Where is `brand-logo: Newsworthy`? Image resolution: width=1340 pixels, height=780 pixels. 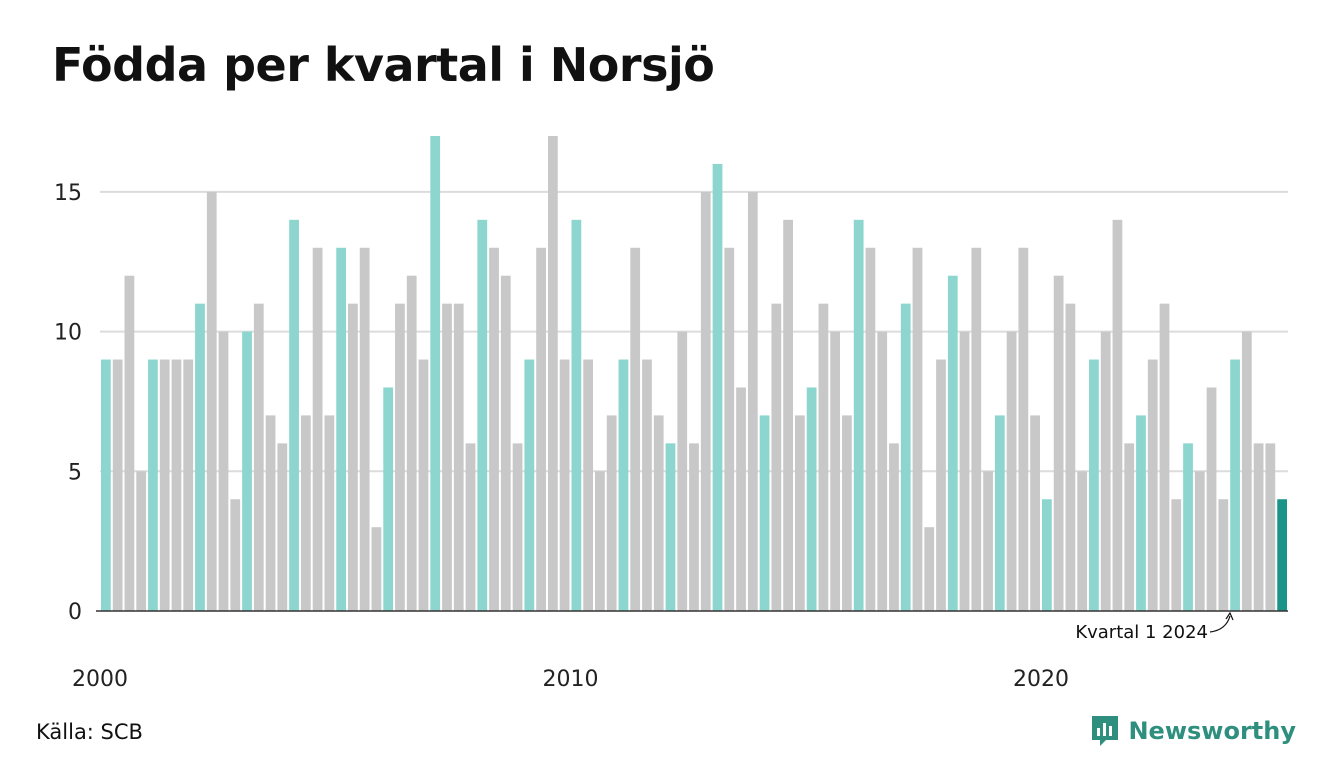 brand-logo: Newsworthy is located at coordinates (1193, 731).